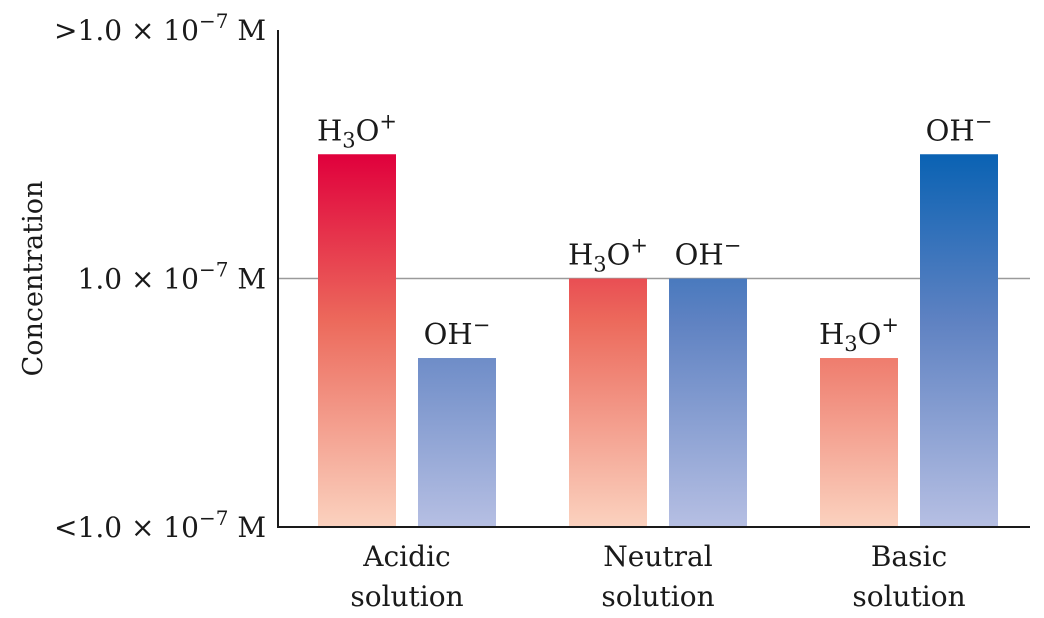 Image resolution: width=1044 pixels, height=618 pixels. I want to click on y-tick-label-low: <1.0 × 10−7 M, so click(160, 525).